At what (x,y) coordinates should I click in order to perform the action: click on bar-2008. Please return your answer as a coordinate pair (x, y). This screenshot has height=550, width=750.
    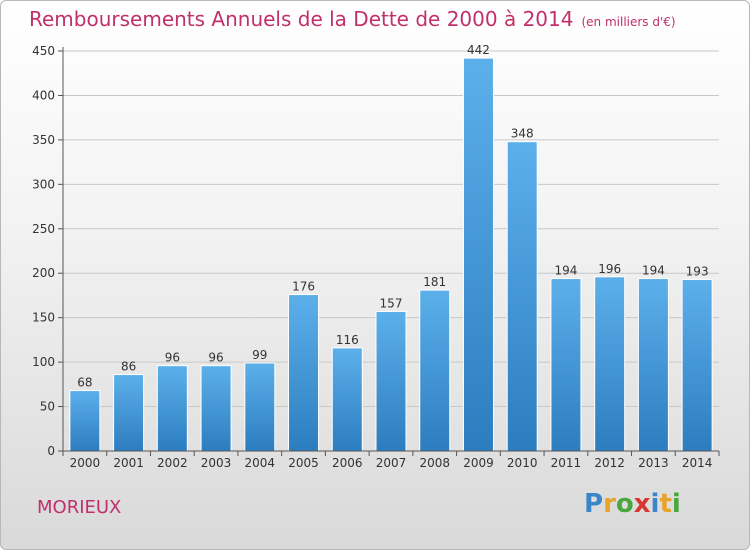
    Looking at the image, I should click on (435, 370).